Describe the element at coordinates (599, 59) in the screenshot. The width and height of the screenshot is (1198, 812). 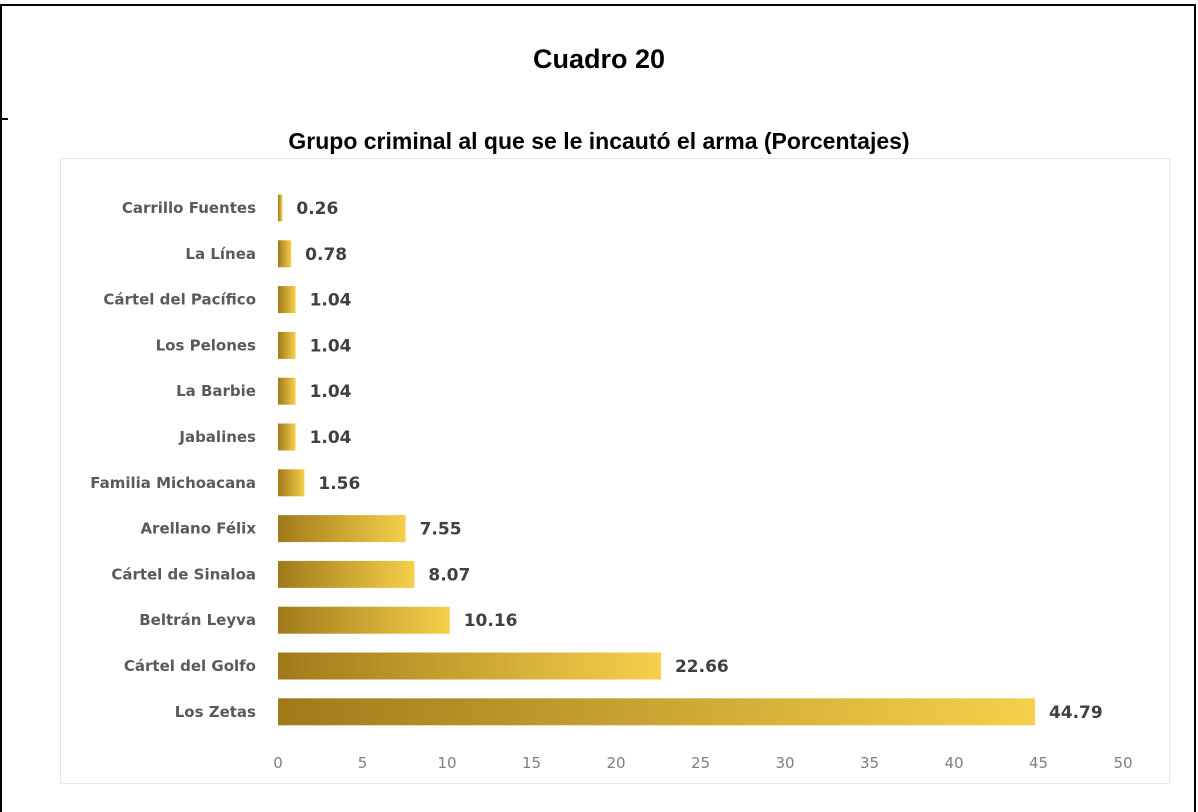
I see `figure-caption: Cuadro 20` at that location.